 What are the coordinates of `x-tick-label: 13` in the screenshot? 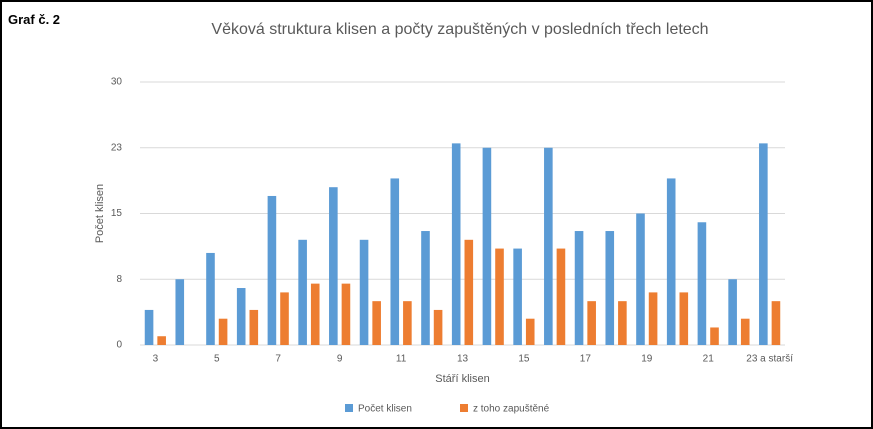 It's located at (463, 359).